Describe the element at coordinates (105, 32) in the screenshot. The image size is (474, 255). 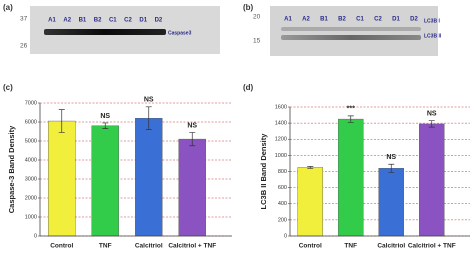
I see `blot-a-band` at that location.